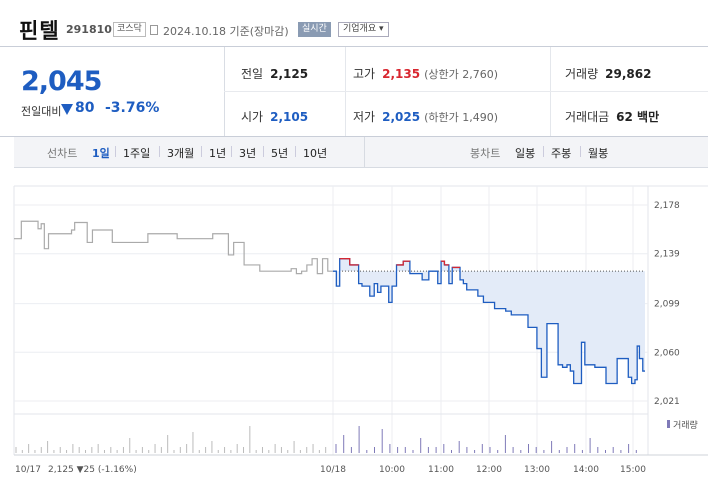 This screenshot has width=708, height=491. Describe the element at coordinates (364, 117) in the screenshot. I see `low-label: 저가` at that location.